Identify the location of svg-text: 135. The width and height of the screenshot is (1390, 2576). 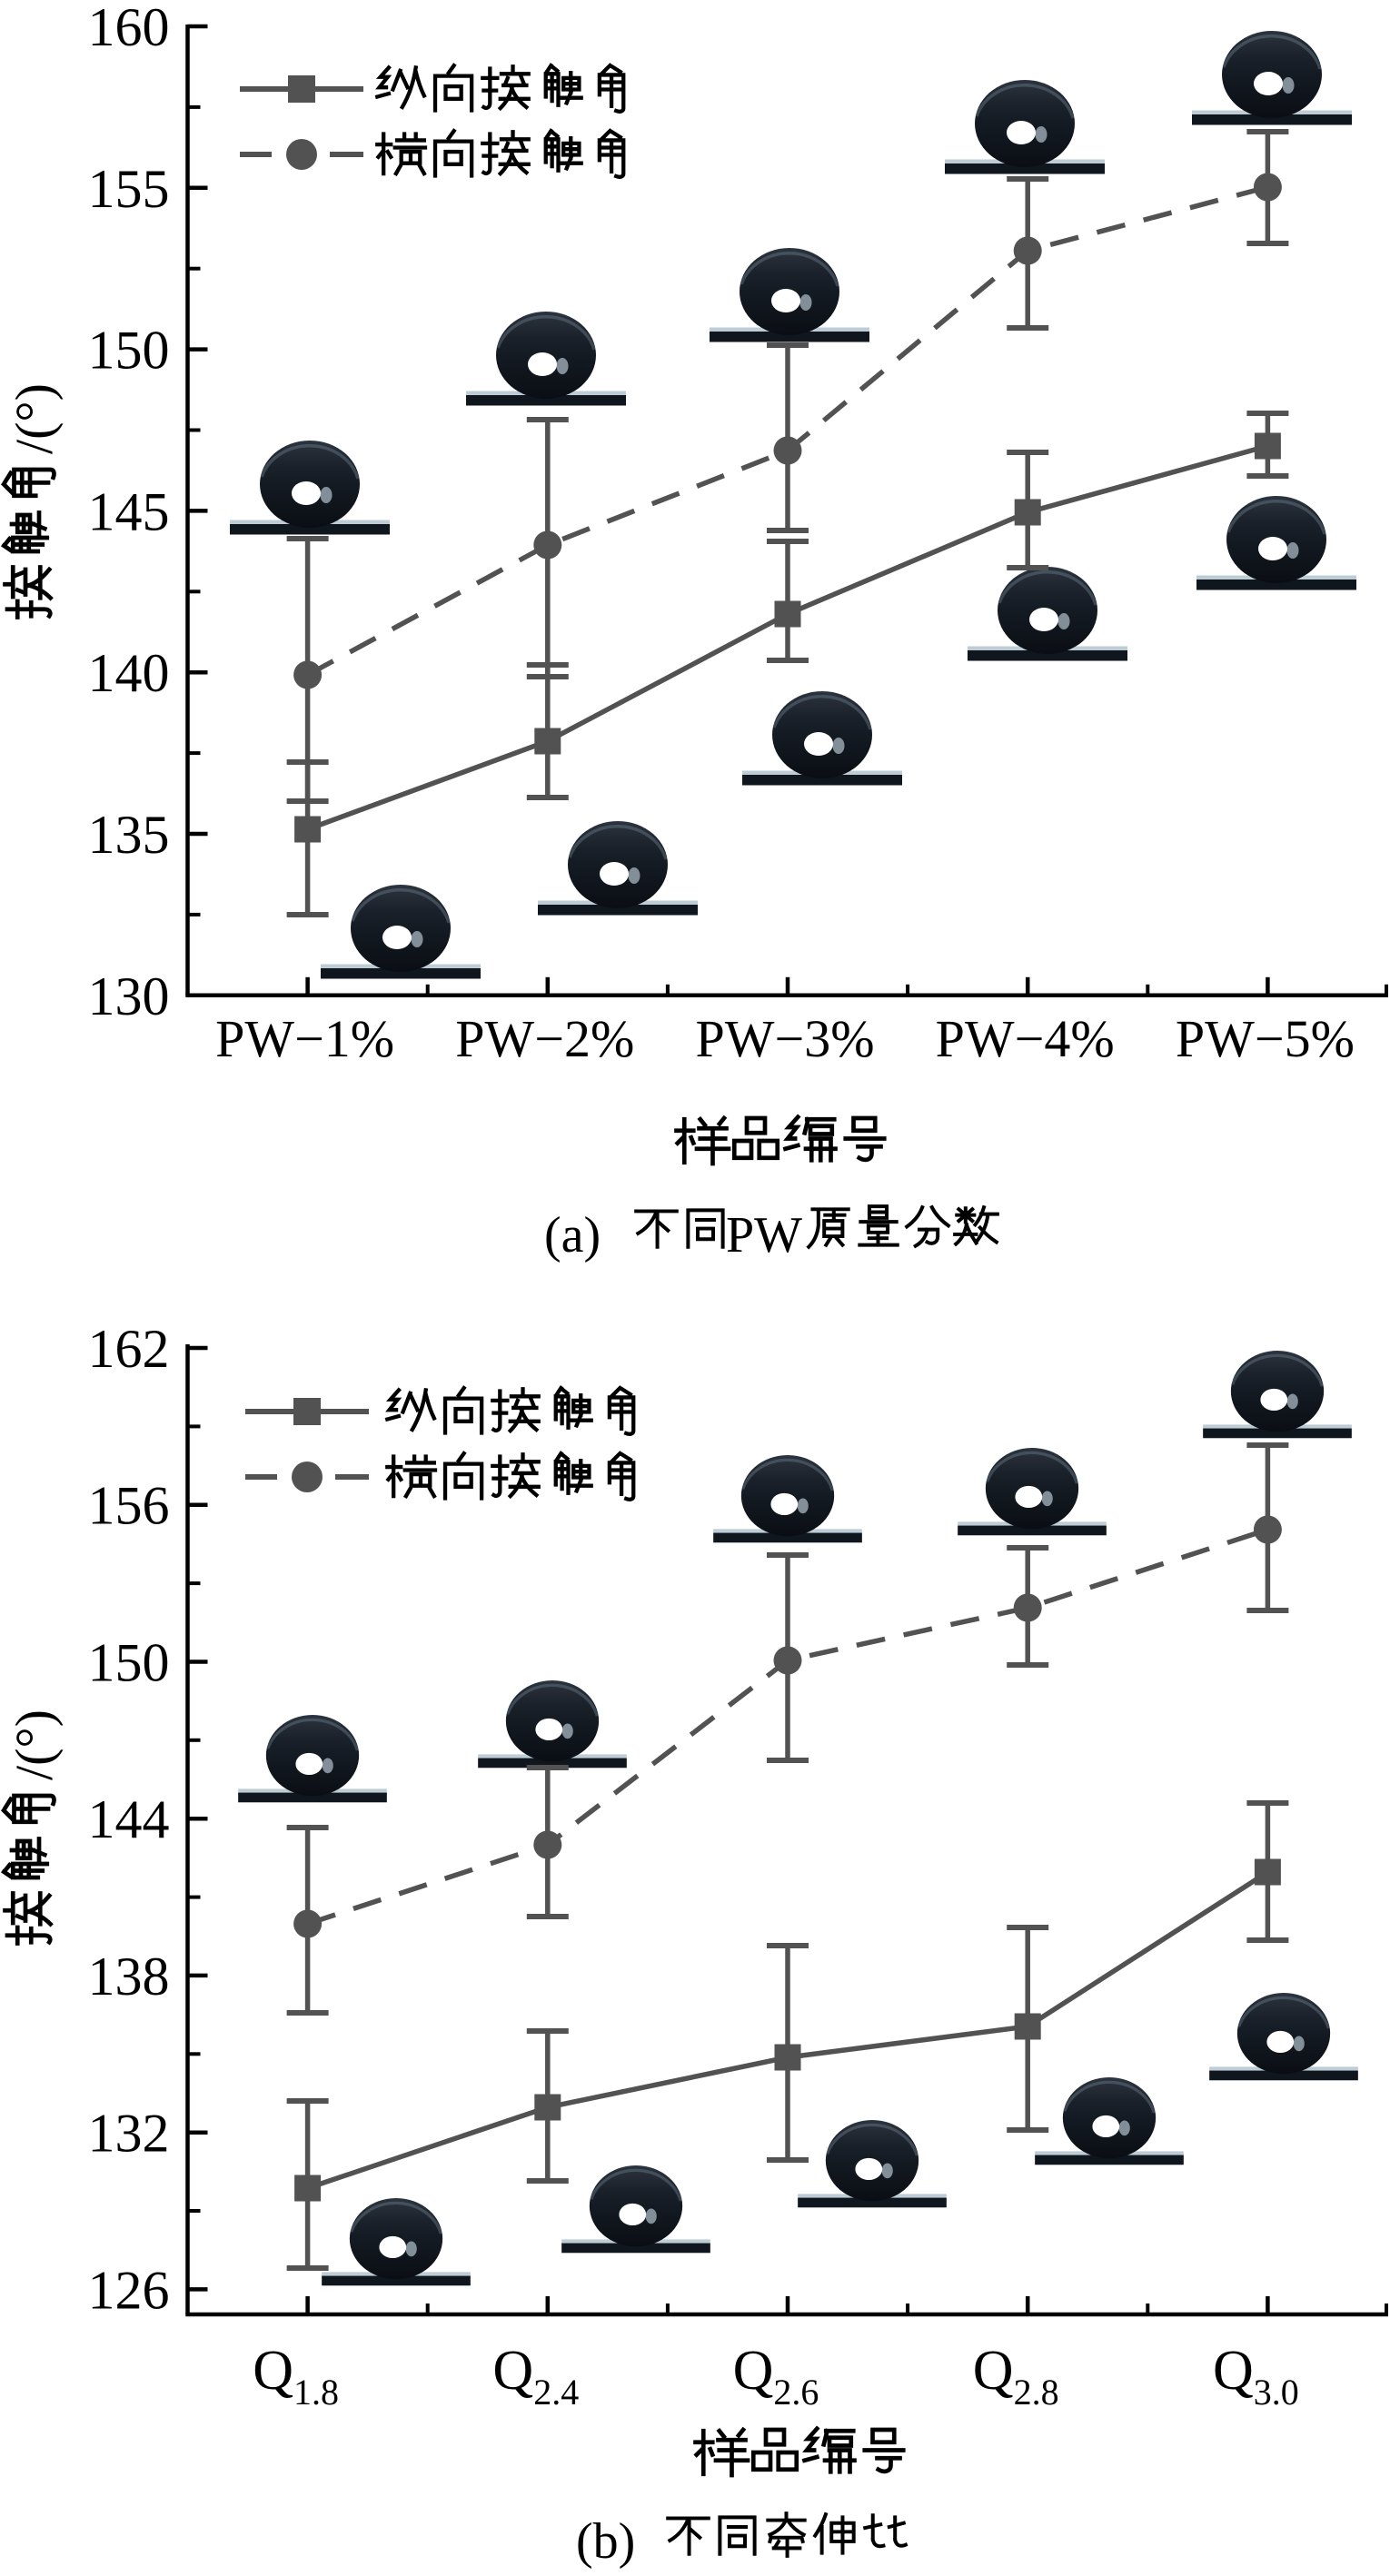
(129, 835).